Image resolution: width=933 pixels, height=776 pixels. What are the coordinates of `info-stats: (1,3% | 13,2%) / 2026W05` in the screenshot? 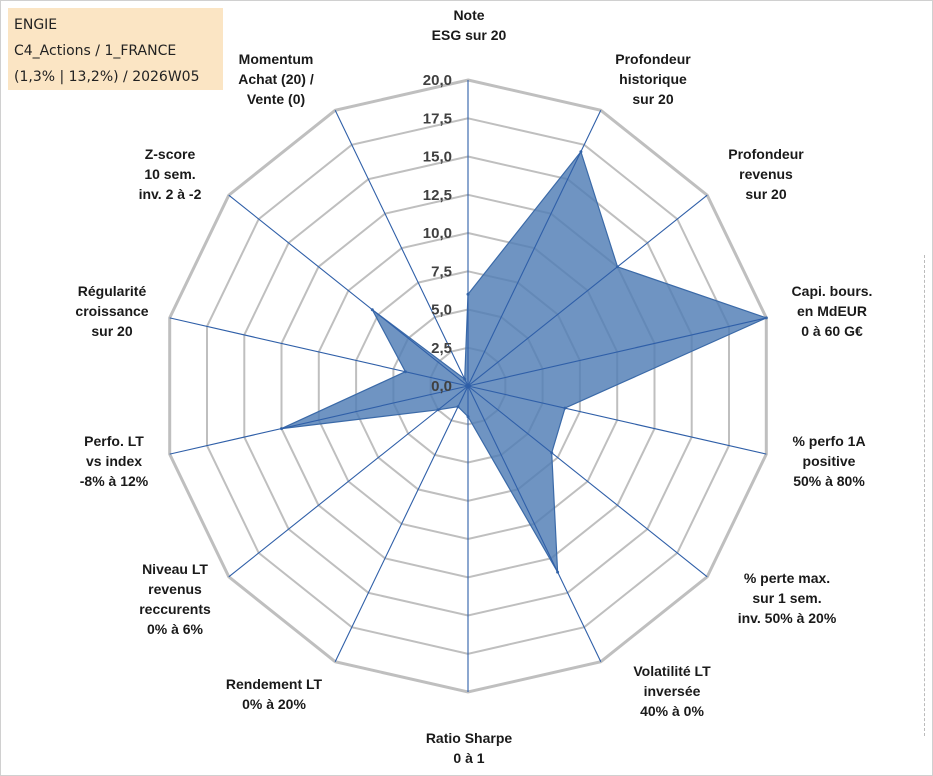 It's located at (107, 77).